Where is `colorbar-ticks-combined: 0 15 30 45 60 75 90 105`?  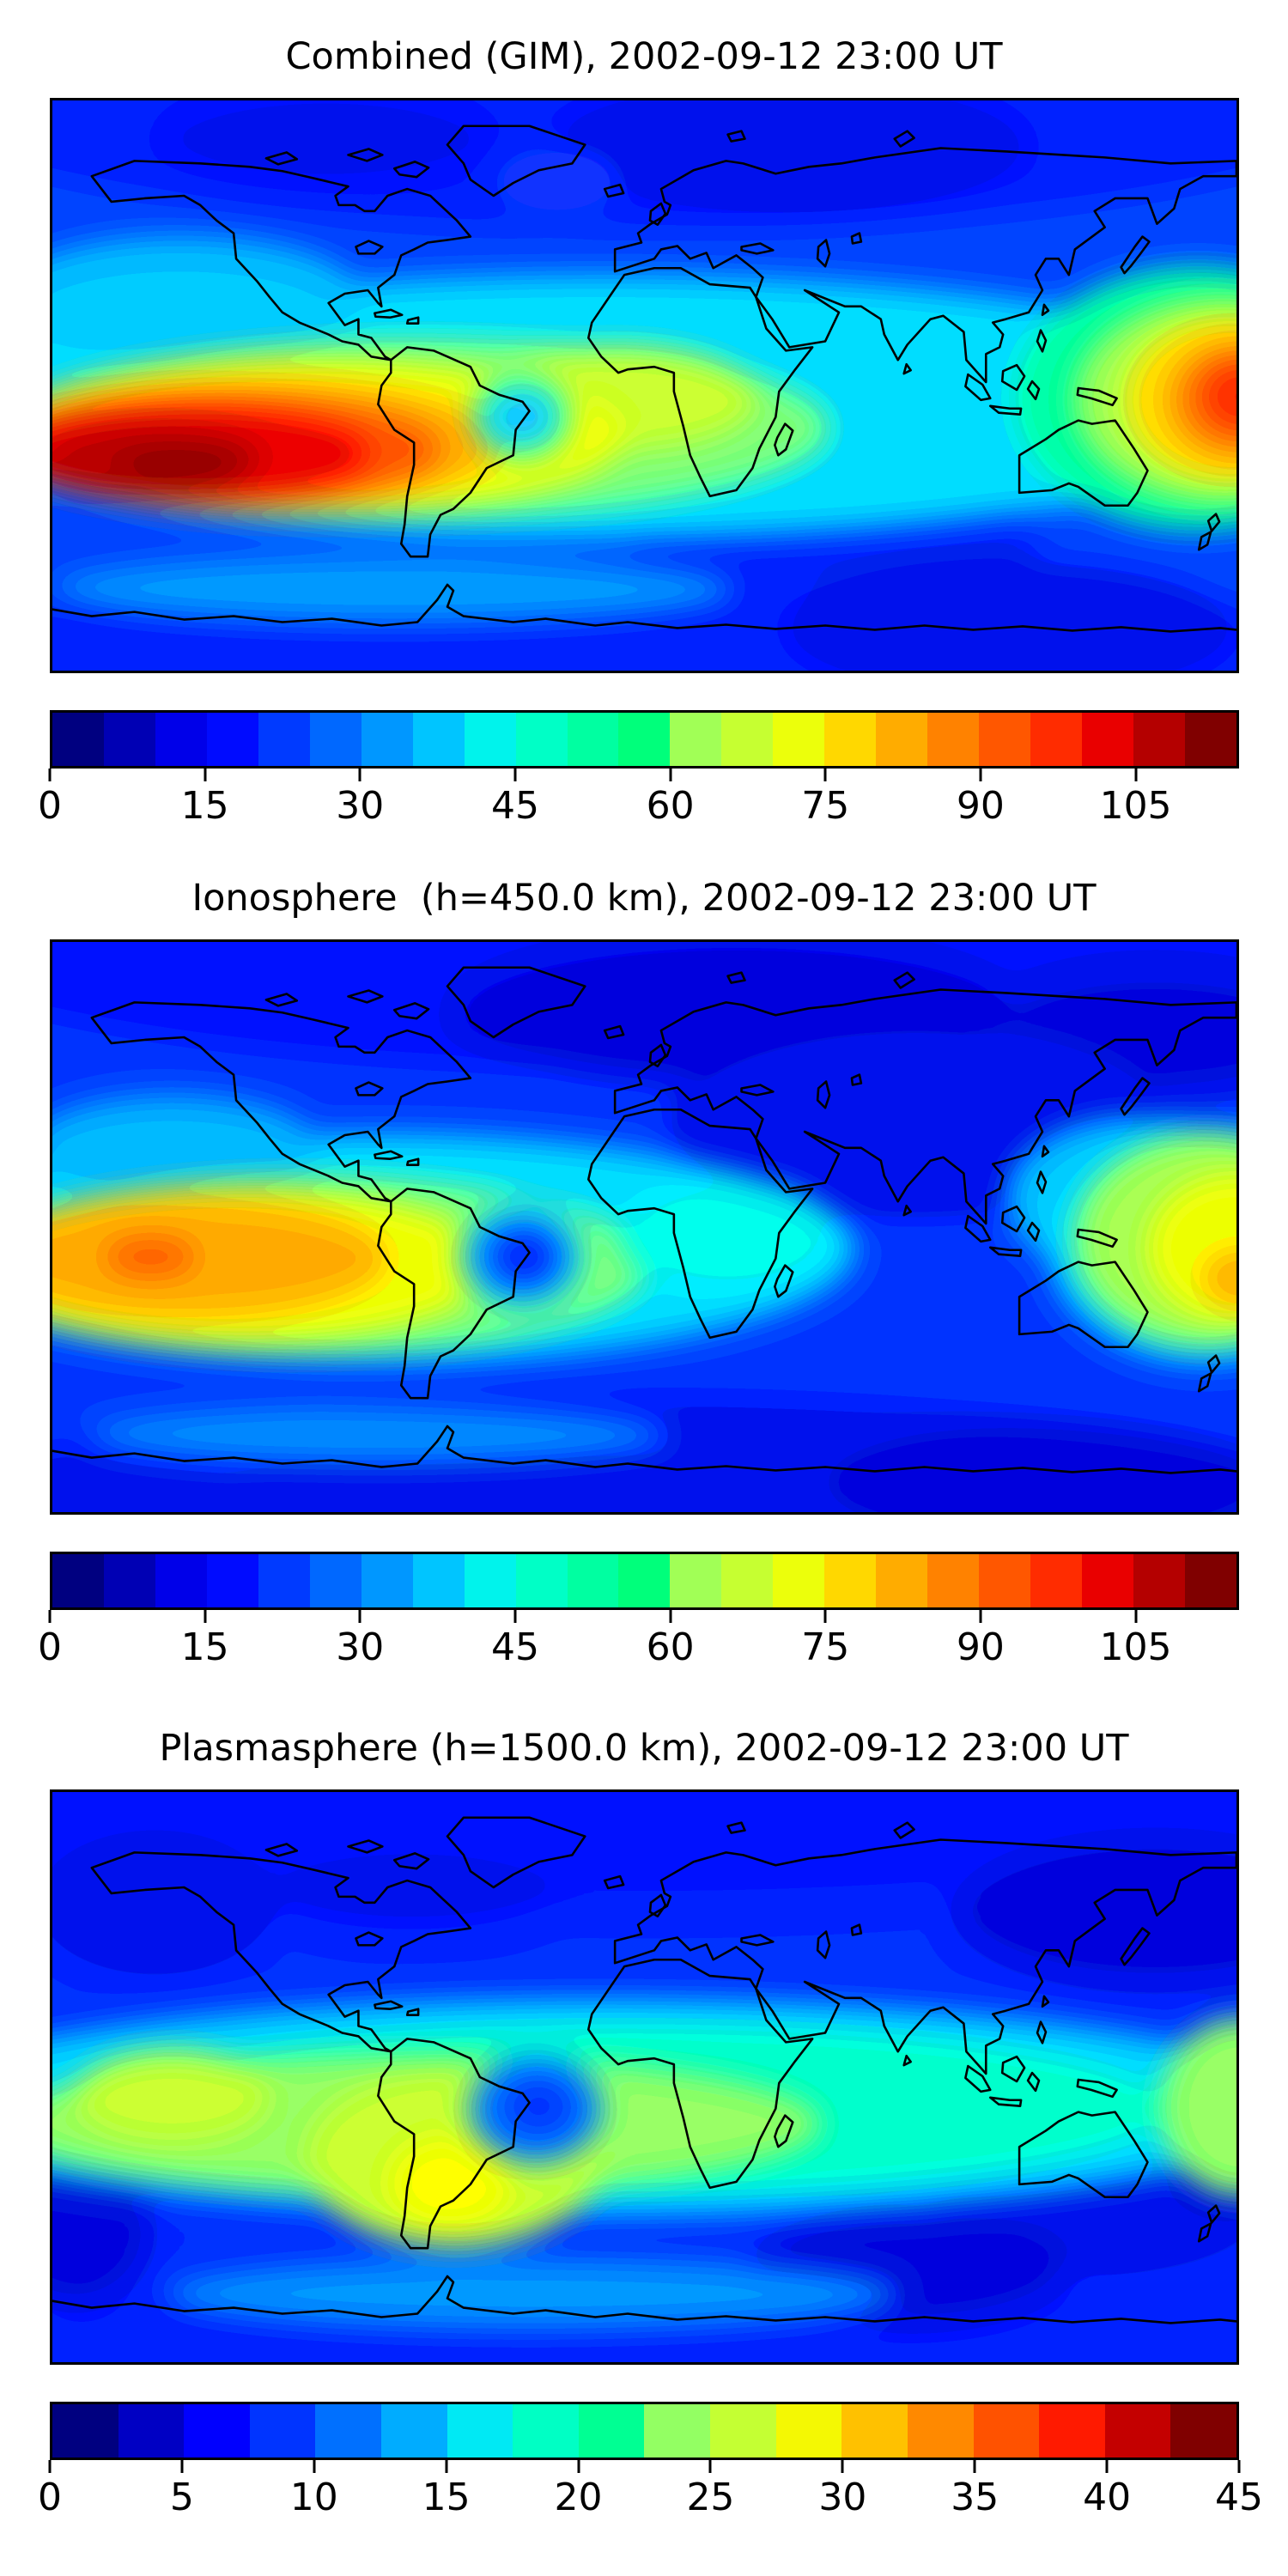 colorbar-ticks-combined: 0 15 30 45 60 75 90 105 is located at coordinates (638, 821).